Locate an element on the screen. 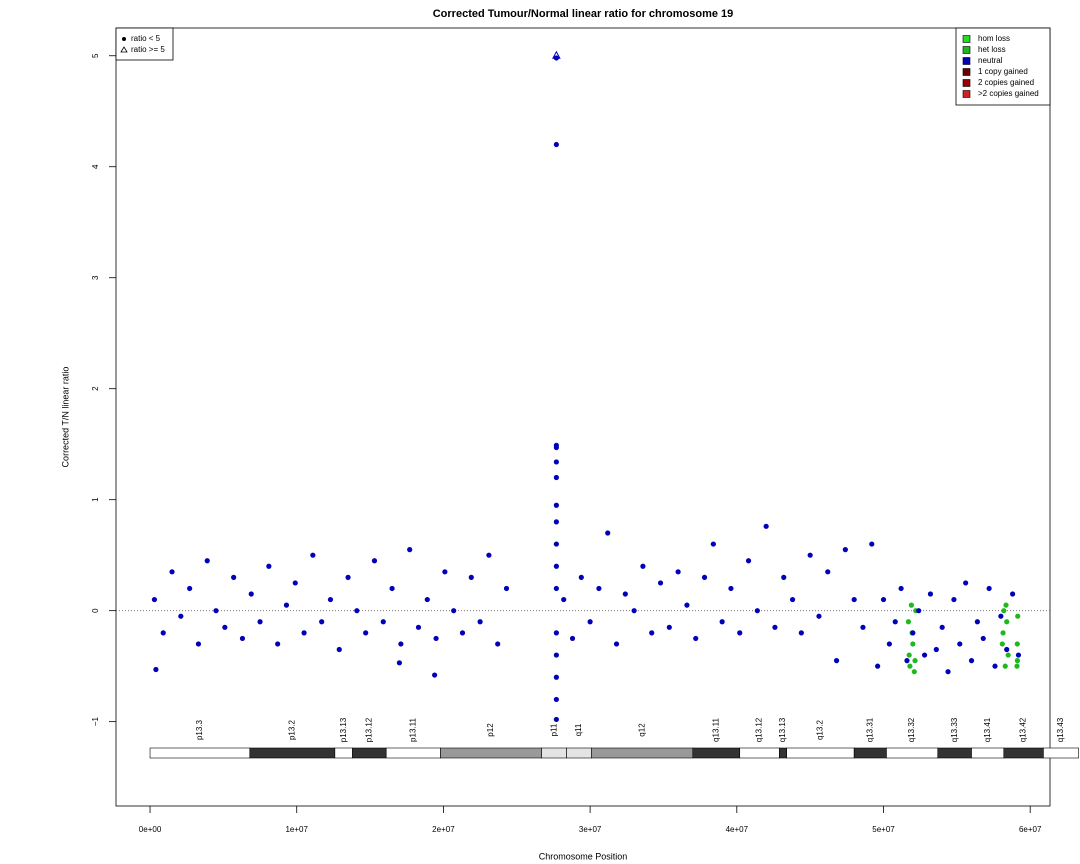 The width and height of the screenshot is (1080, 864). band-label: p11 is located at coordinates (553, 729).